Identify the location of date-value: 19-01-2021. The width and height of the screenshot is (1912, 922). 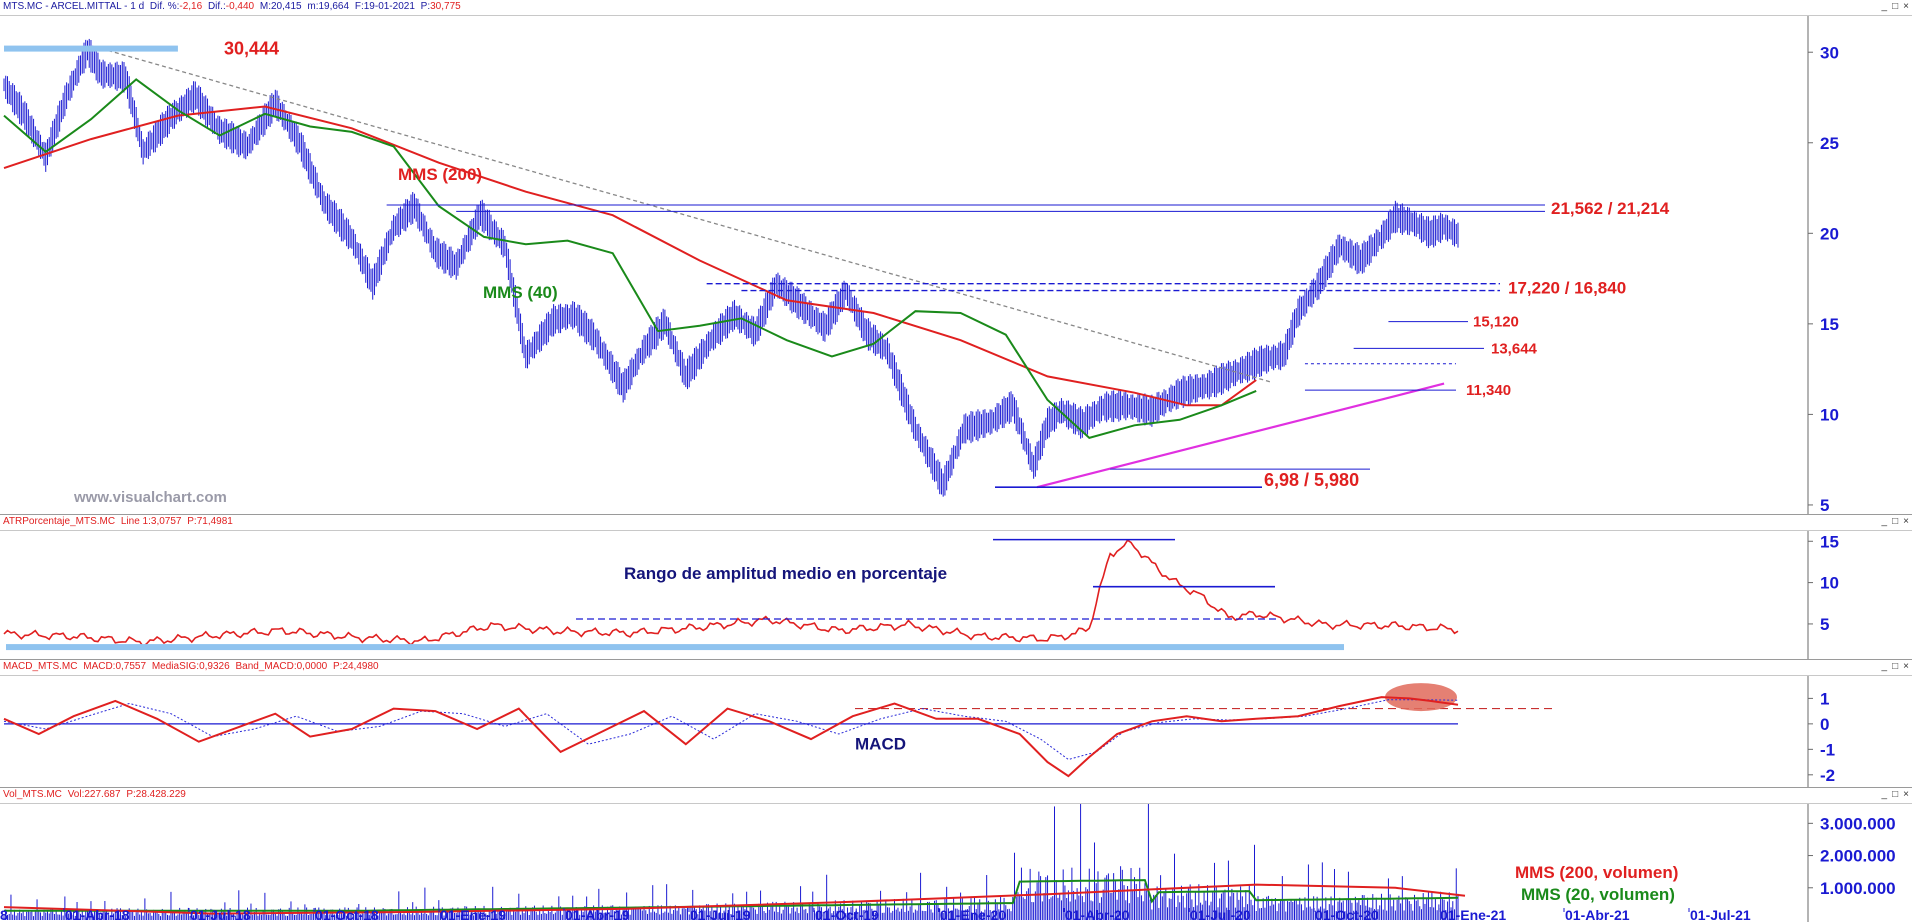
(389, 6).